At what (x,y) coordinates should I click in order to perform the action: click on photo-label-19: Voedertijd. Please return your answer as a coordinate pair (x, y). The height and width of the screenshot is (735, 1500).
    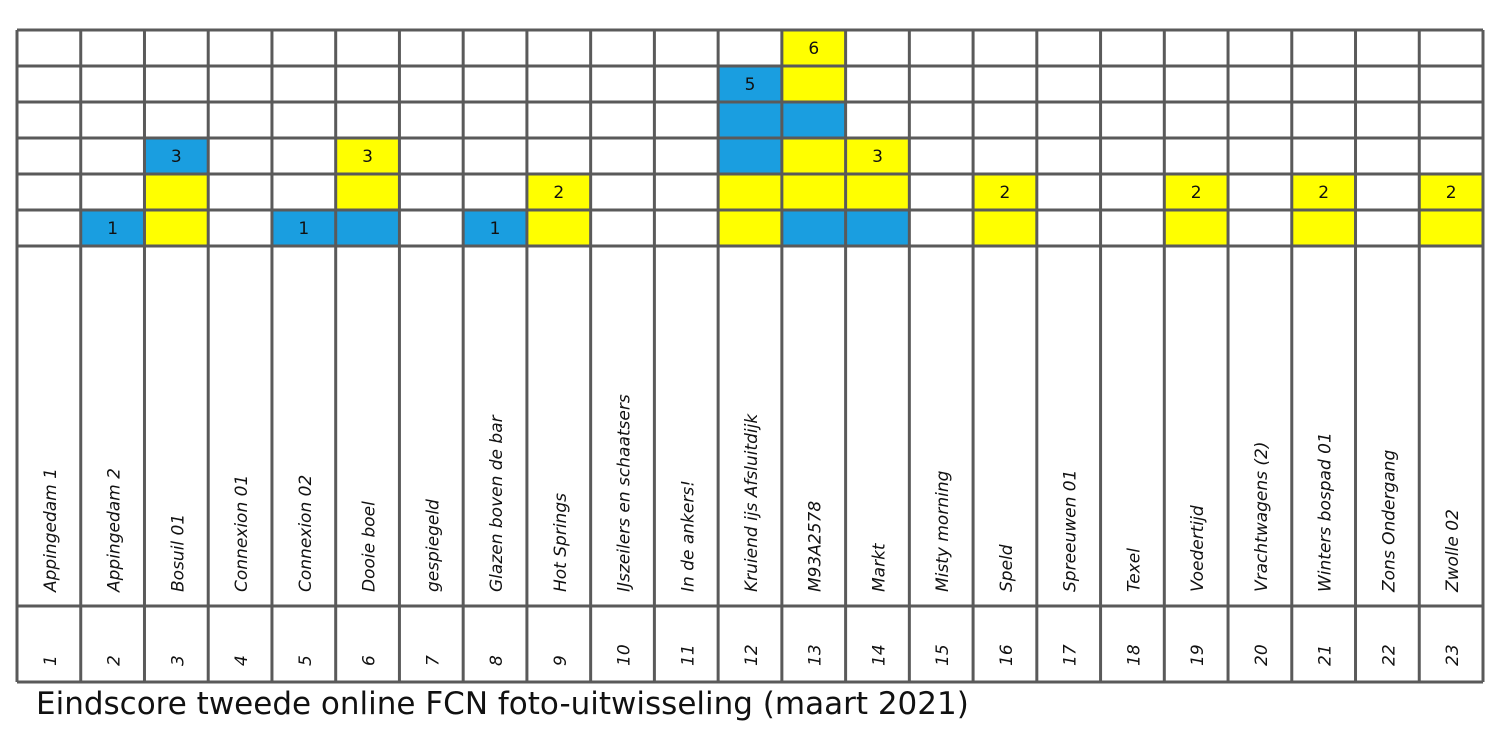
    Looking at the image, I should click on (1198, 548).